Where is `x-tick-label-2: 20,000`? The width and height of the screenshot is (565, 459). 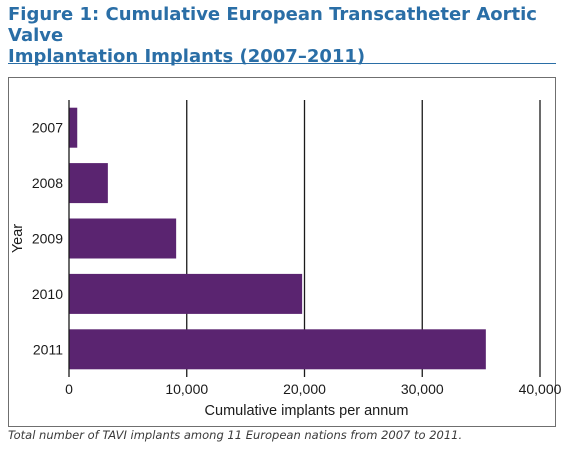 x-tick-label-2: 20,000 is located at coordinates (304, 389).